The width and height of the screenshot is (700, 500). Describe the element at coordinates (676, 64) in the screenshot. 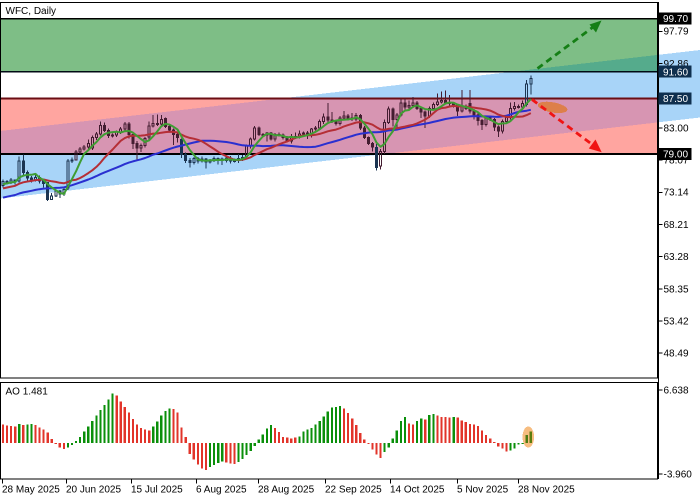

I see `svg-text: 92.86` at that location.